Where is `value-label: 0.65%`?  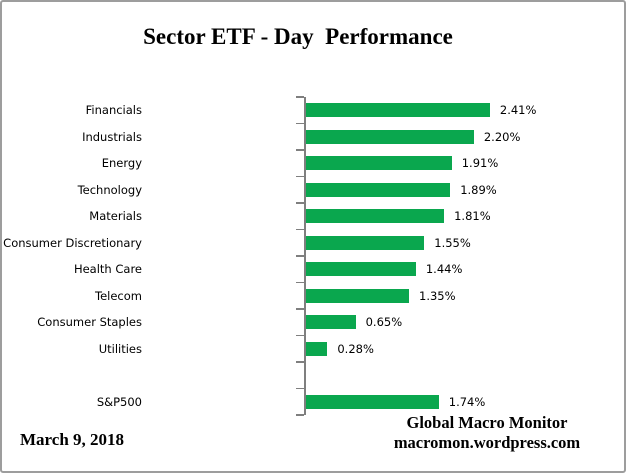 value-label: 0.65% is located at coordinates (384, 322).